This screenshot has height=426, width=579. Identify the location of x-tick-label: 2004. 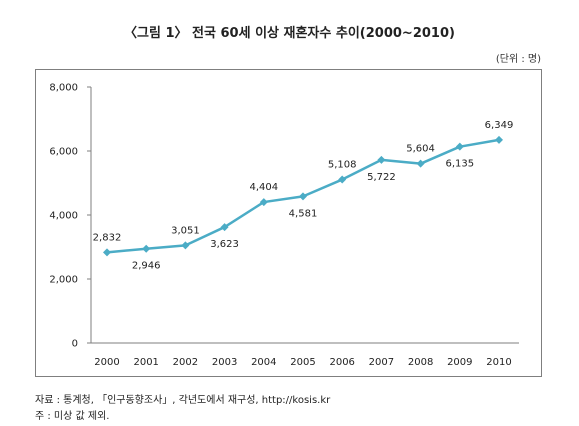
(263, 362).